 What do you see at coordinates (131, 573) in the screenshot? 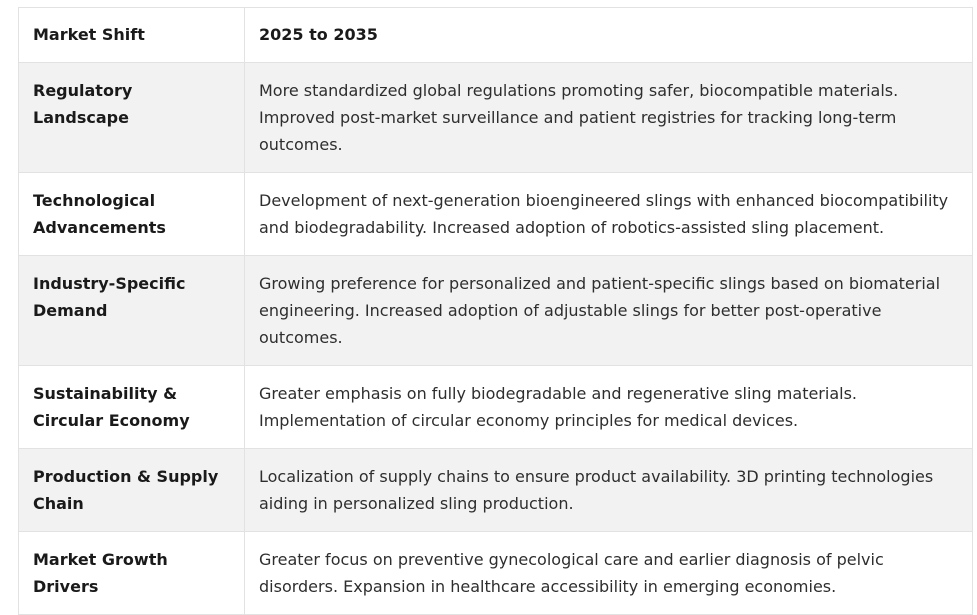
I see `row-label-market-growth-drivers: Market Growth Drivers` at bounding box center [131, 573].